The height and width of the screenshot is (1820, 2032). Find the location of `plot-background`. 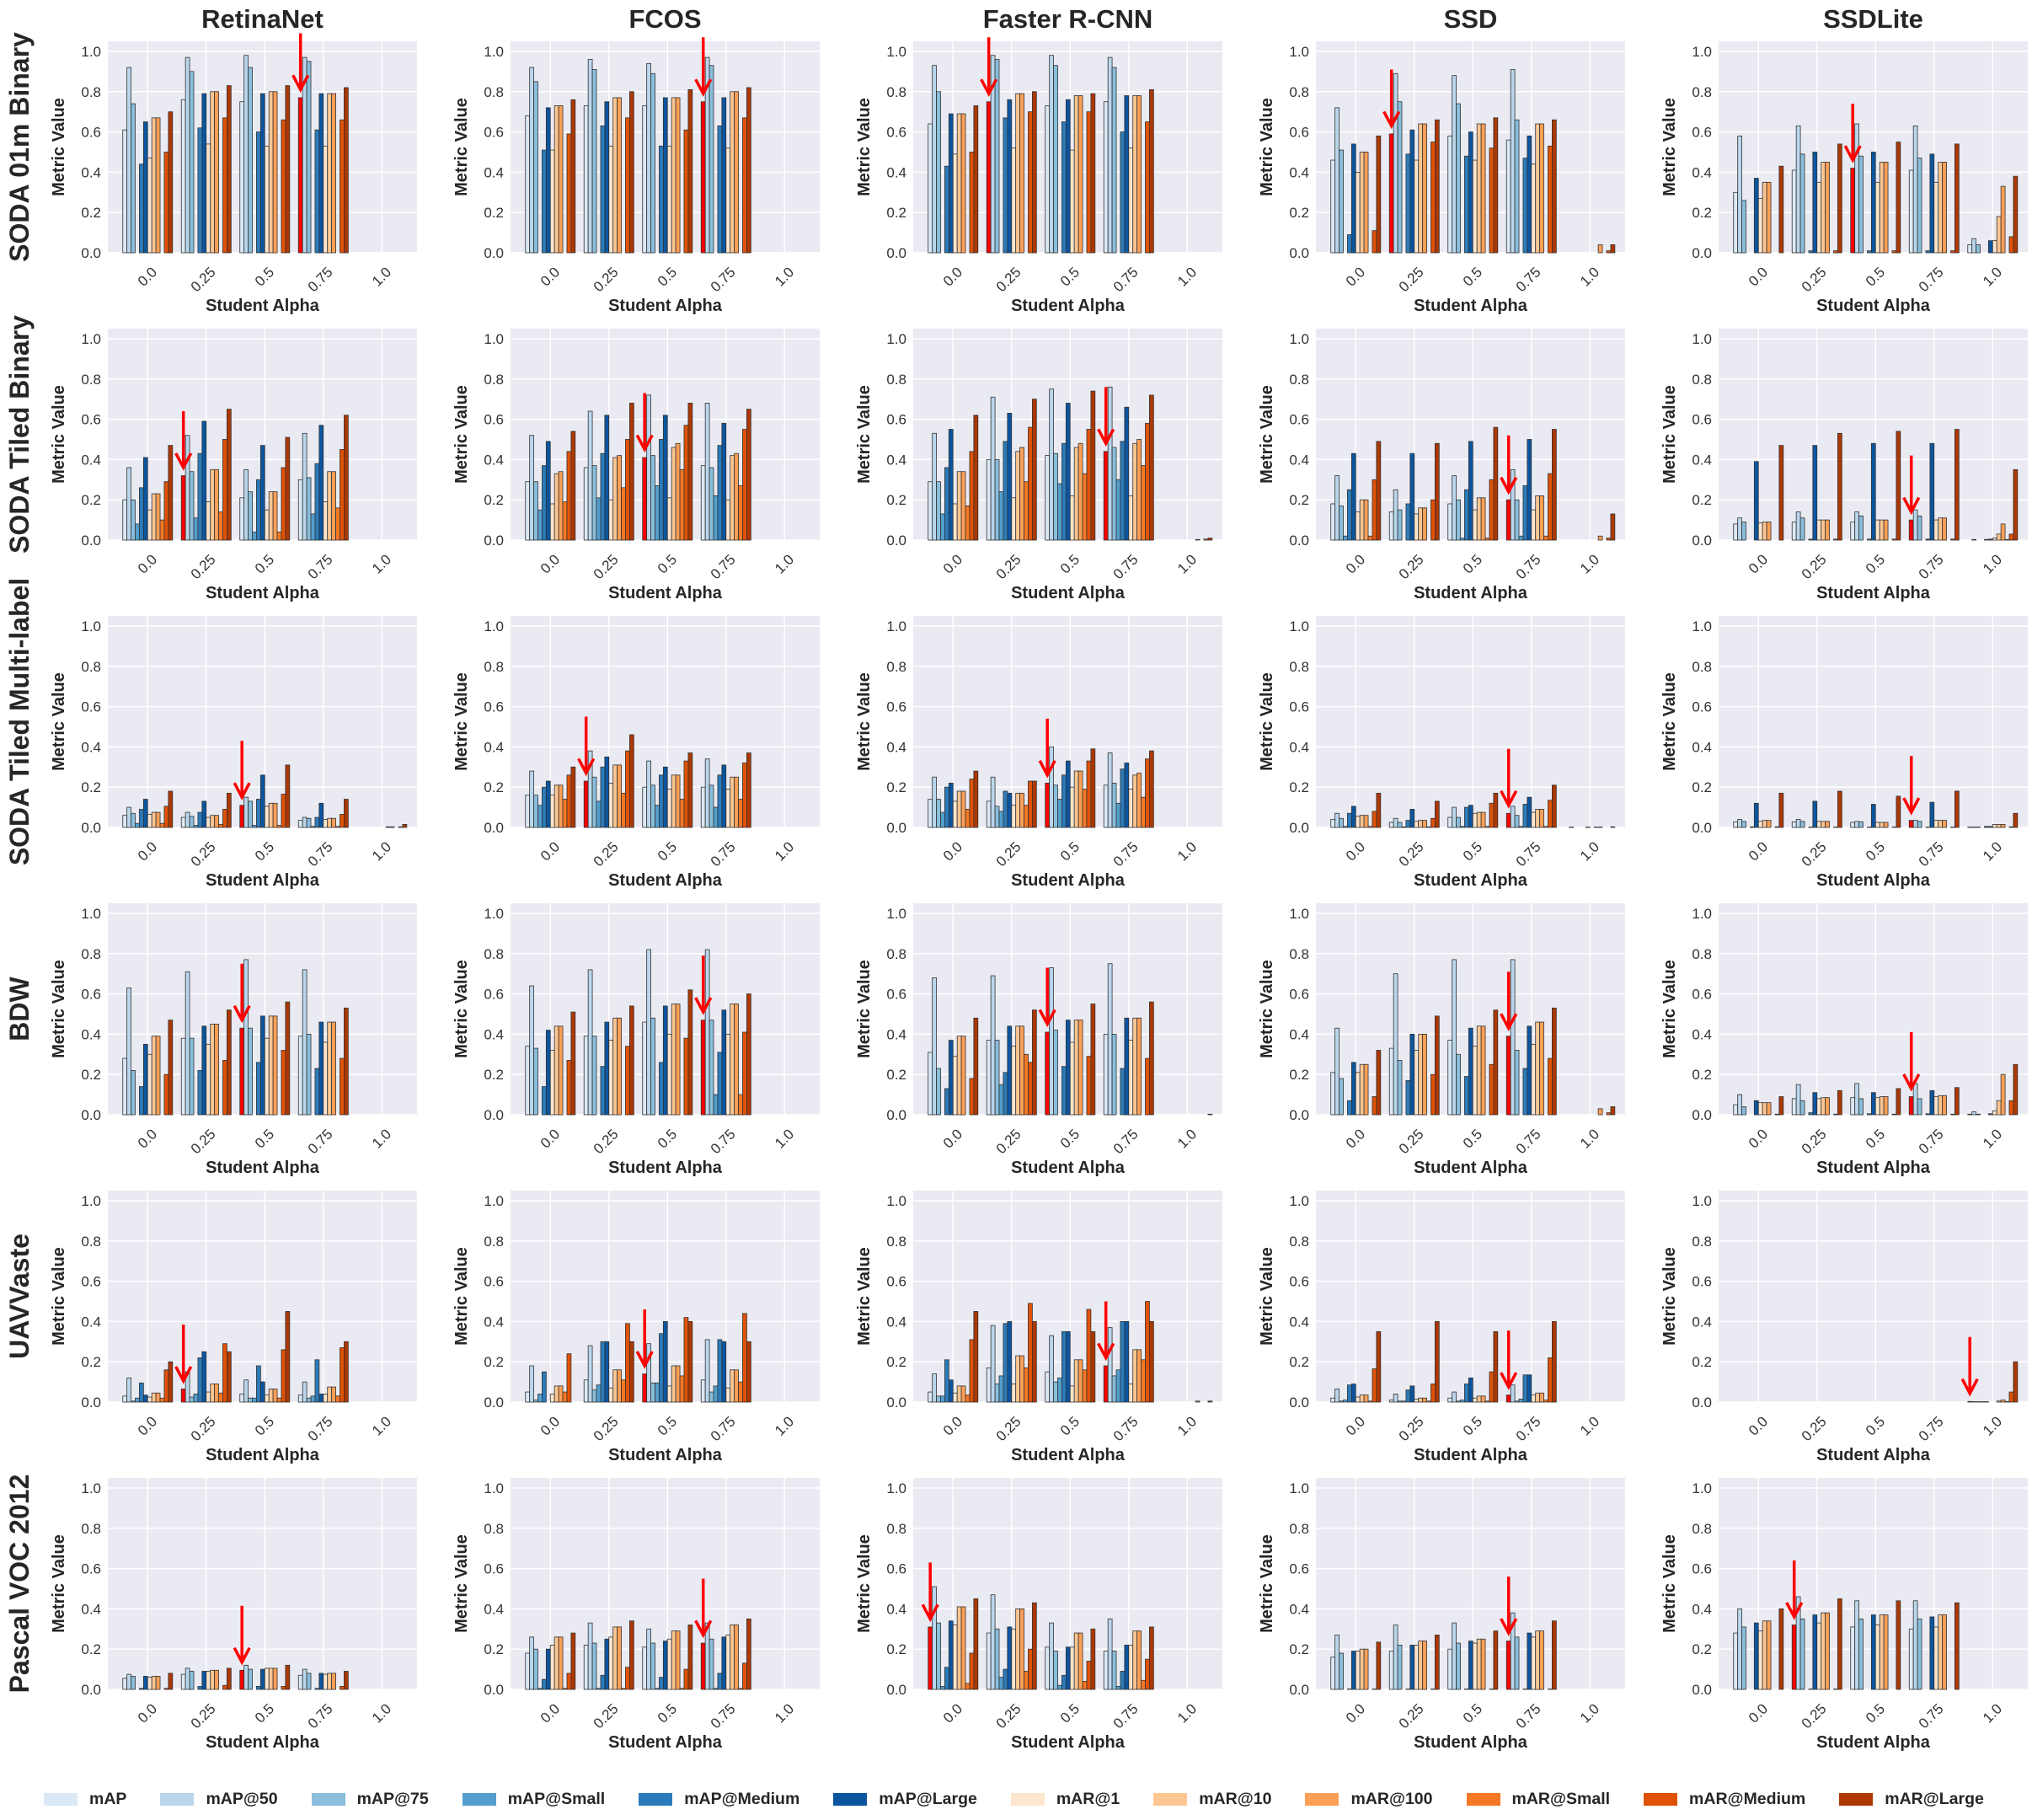

plot-background is located at coordinates (1470, 1296).